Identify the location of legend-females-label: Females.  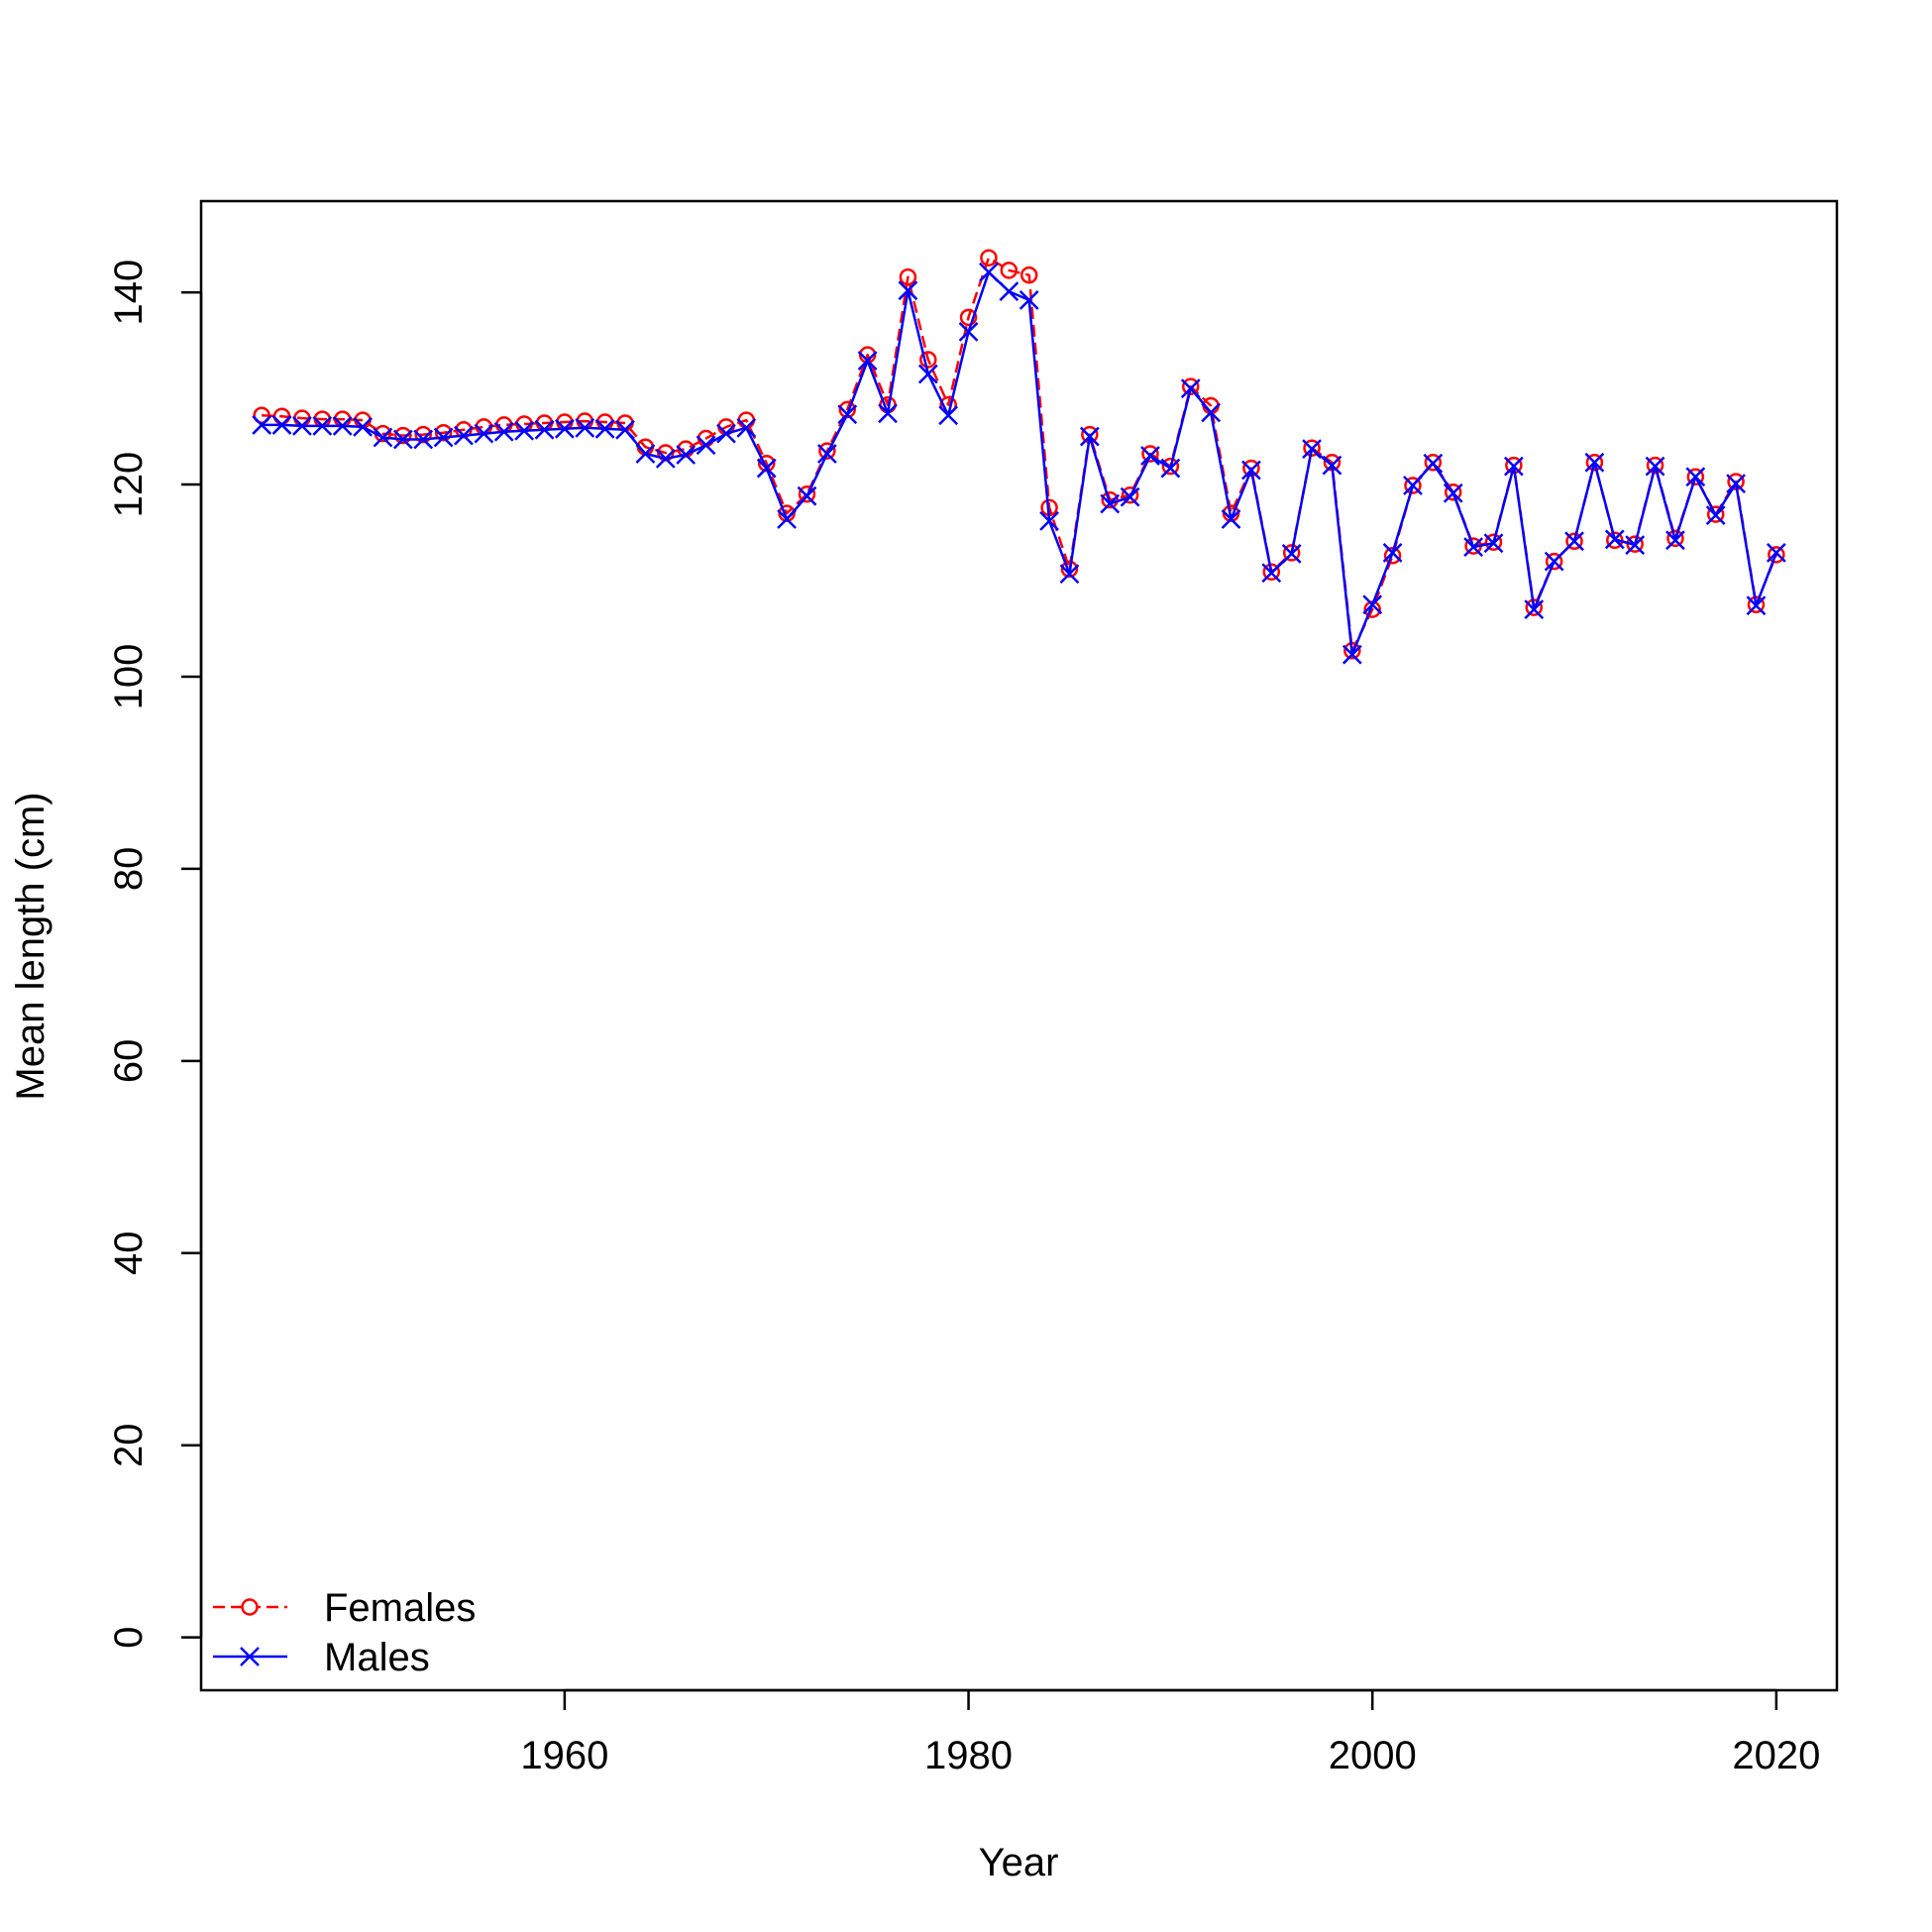
(400, 1608).